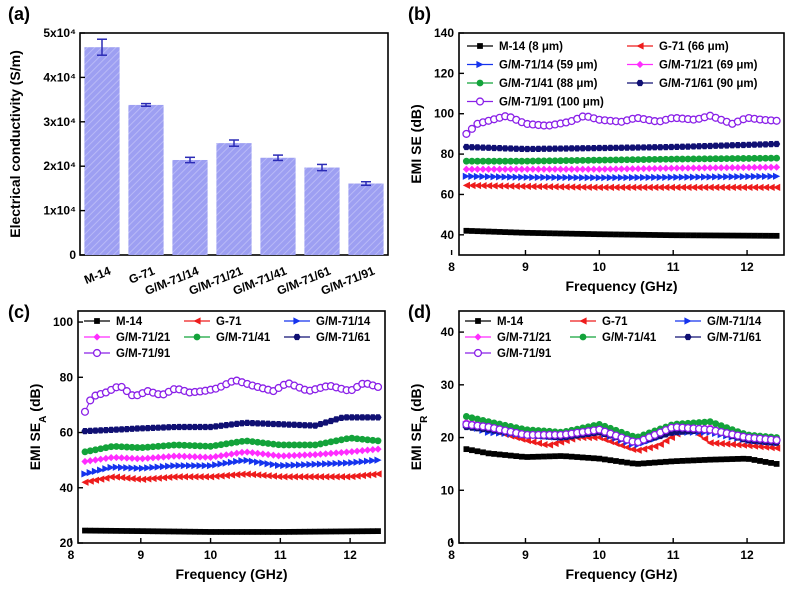 The width and height of the screenshot is (796, 595). I want to click on panel-b-label: (b), so click(419, 14).